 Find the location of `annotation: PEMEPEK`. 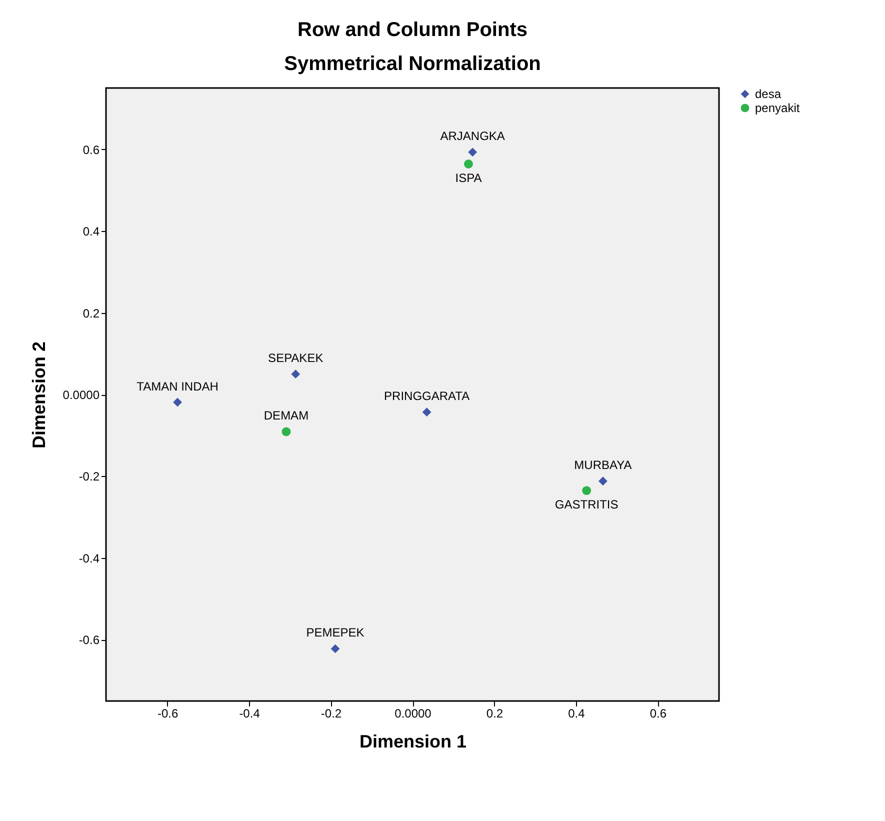

annotation: PEMEPEK is located at coordinates (335, 633).